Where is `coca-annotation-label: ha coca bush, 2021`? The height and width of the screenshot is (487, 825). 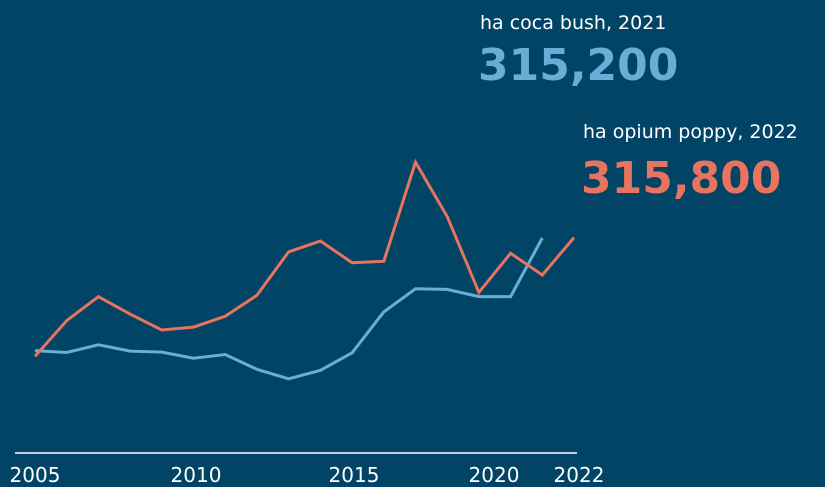 coca-annotation-label: ha coca bush, 2021 is located at coordinates (573, 23).